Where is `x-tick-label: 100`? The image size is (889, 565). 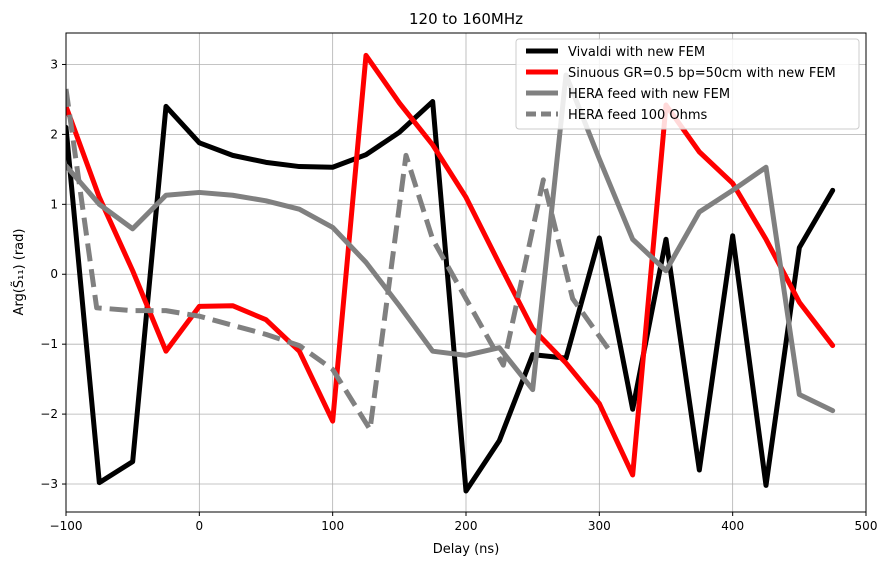 x-tick-label: 100 is located at coordinates (332, 526).